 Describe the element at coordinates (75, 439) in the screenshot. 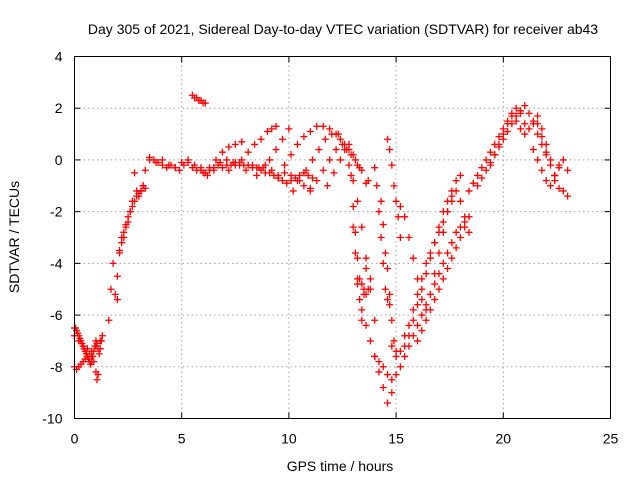

I see `x-tick-label: 0` at that location.